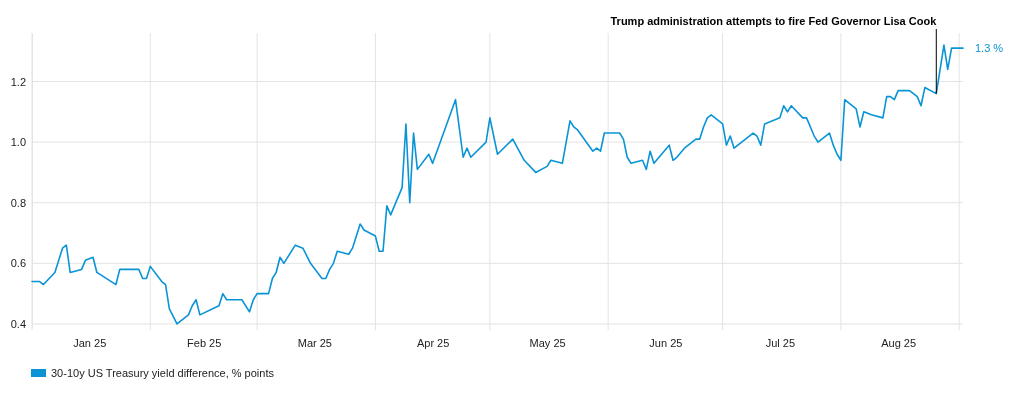  Describe the element at coordinates (314, 342) in the screenshot. I see `x-tick-label: Mar 25` at that location.